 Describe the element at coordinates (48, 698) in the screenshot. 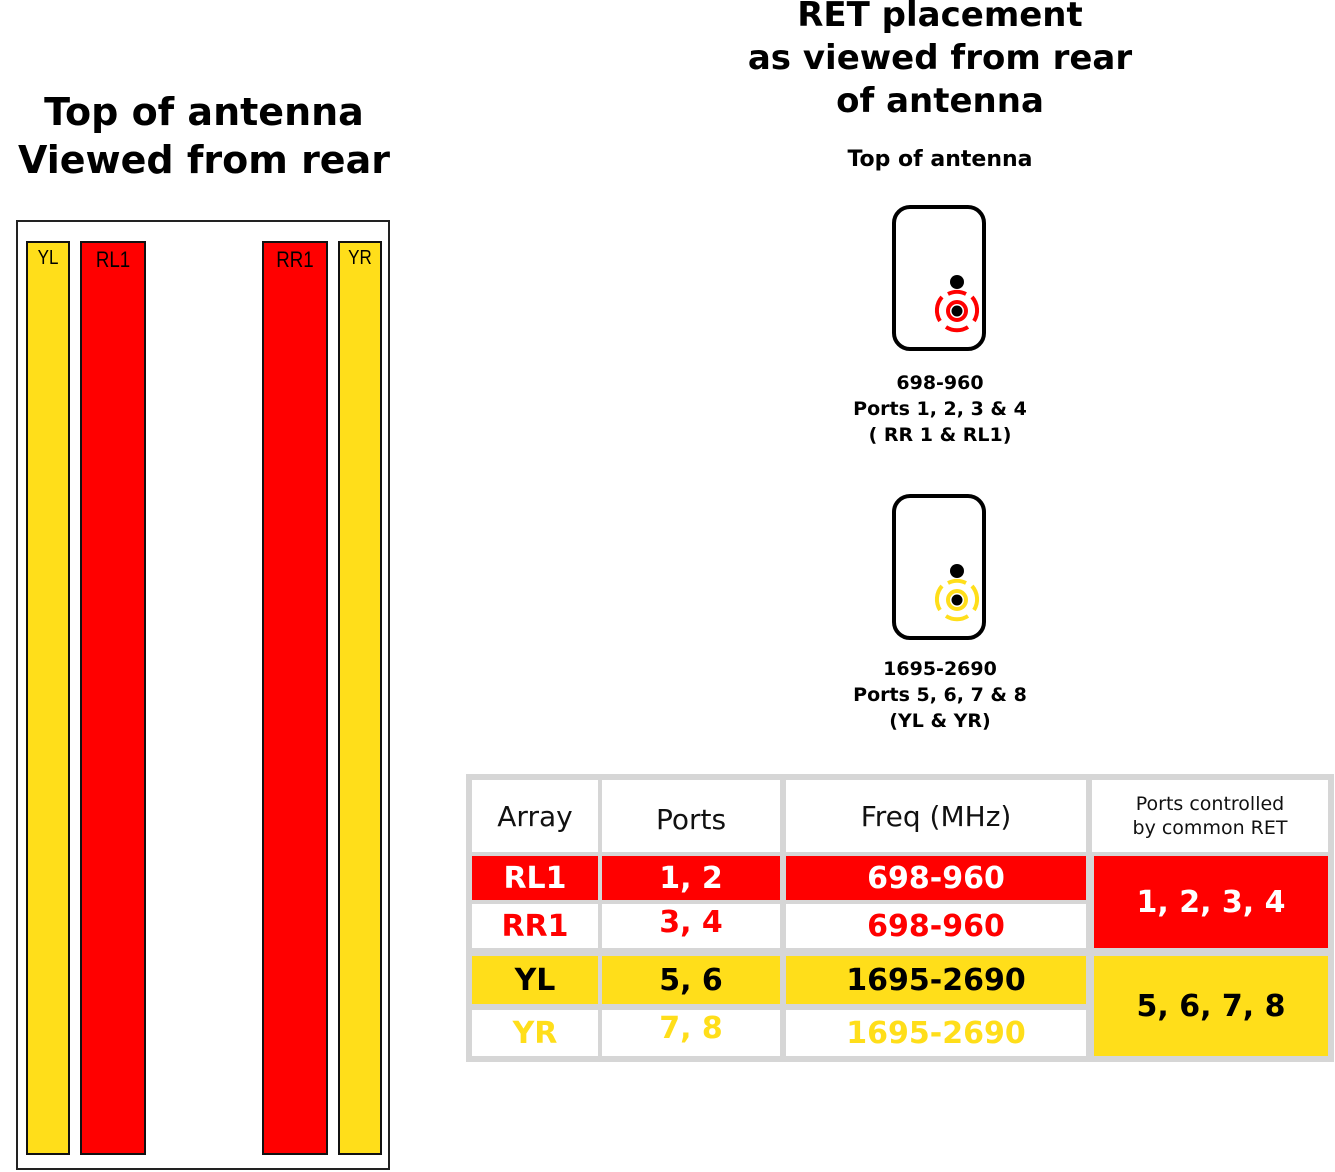

I see `array-column-yl: YL` at that location.